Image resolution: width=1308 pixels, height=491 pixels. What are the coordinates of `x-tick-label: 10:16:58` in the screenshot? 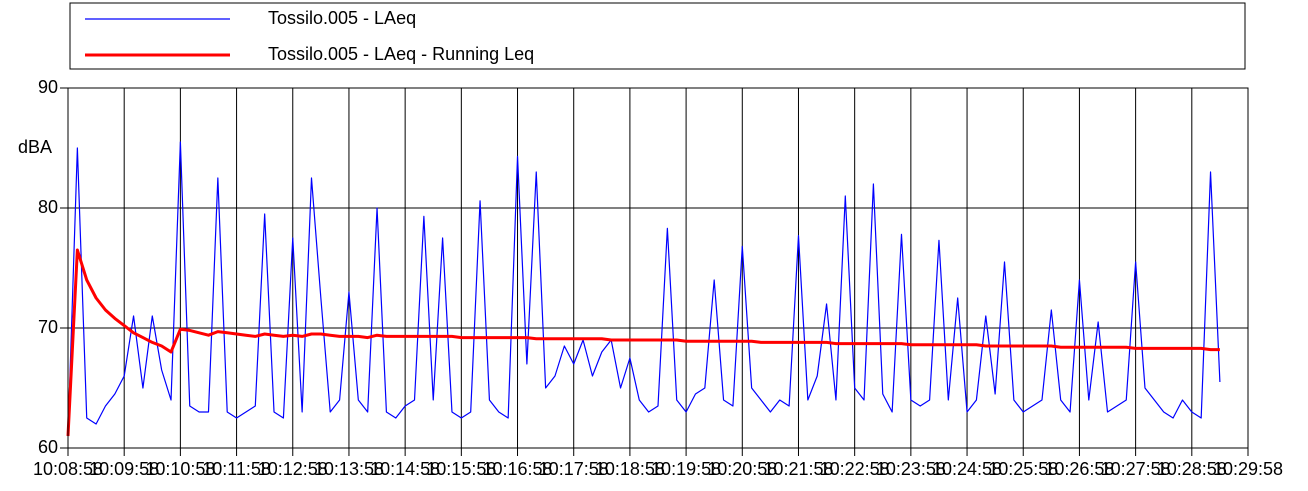 It's located at (517, 469).